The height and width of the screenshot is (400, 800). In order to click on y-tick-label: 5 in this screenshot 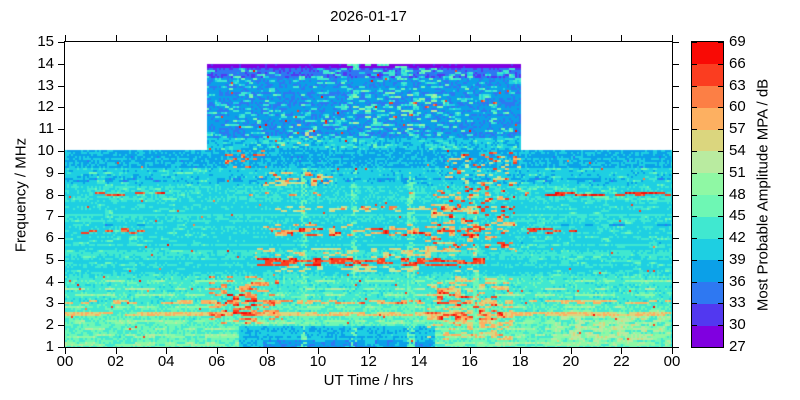, I will do `click(49, 259)`.